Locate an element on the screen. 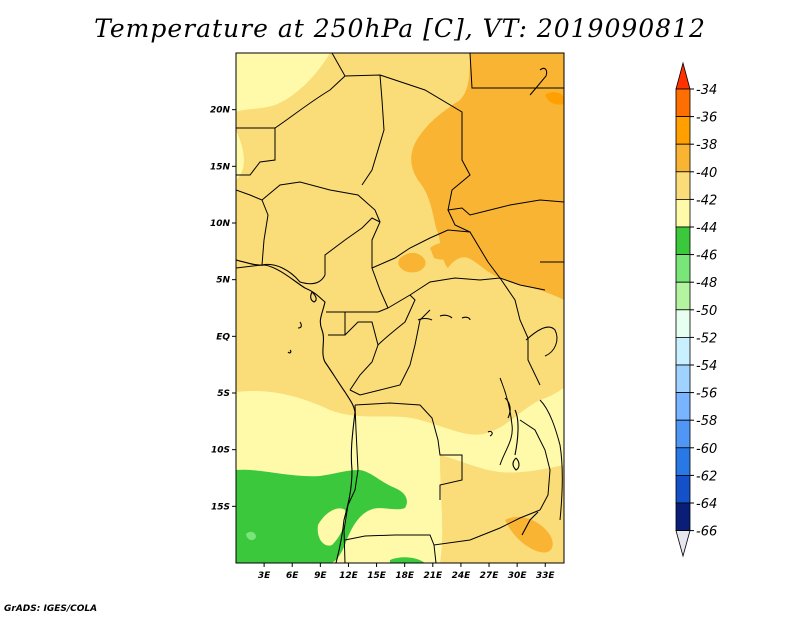 The image size is (800, 618). colorbar-bottom-arrow is located at coordinates (683, 544).